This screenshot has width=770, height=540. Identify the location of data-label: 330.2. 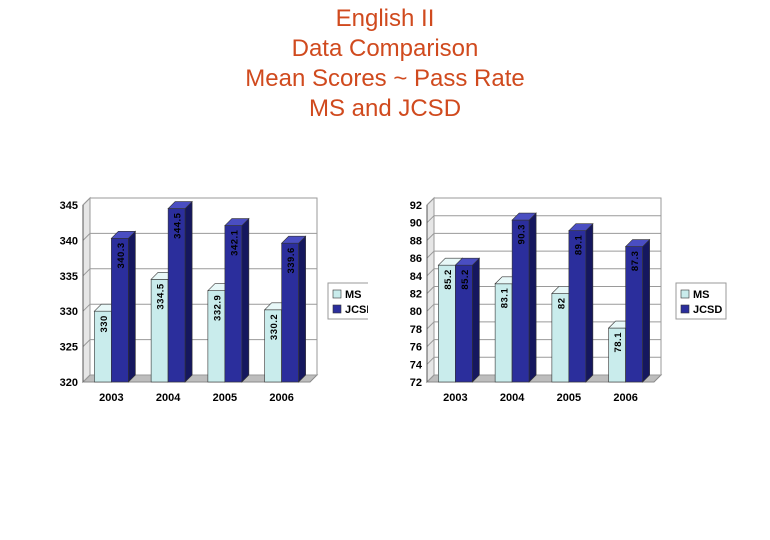
(274, 327).